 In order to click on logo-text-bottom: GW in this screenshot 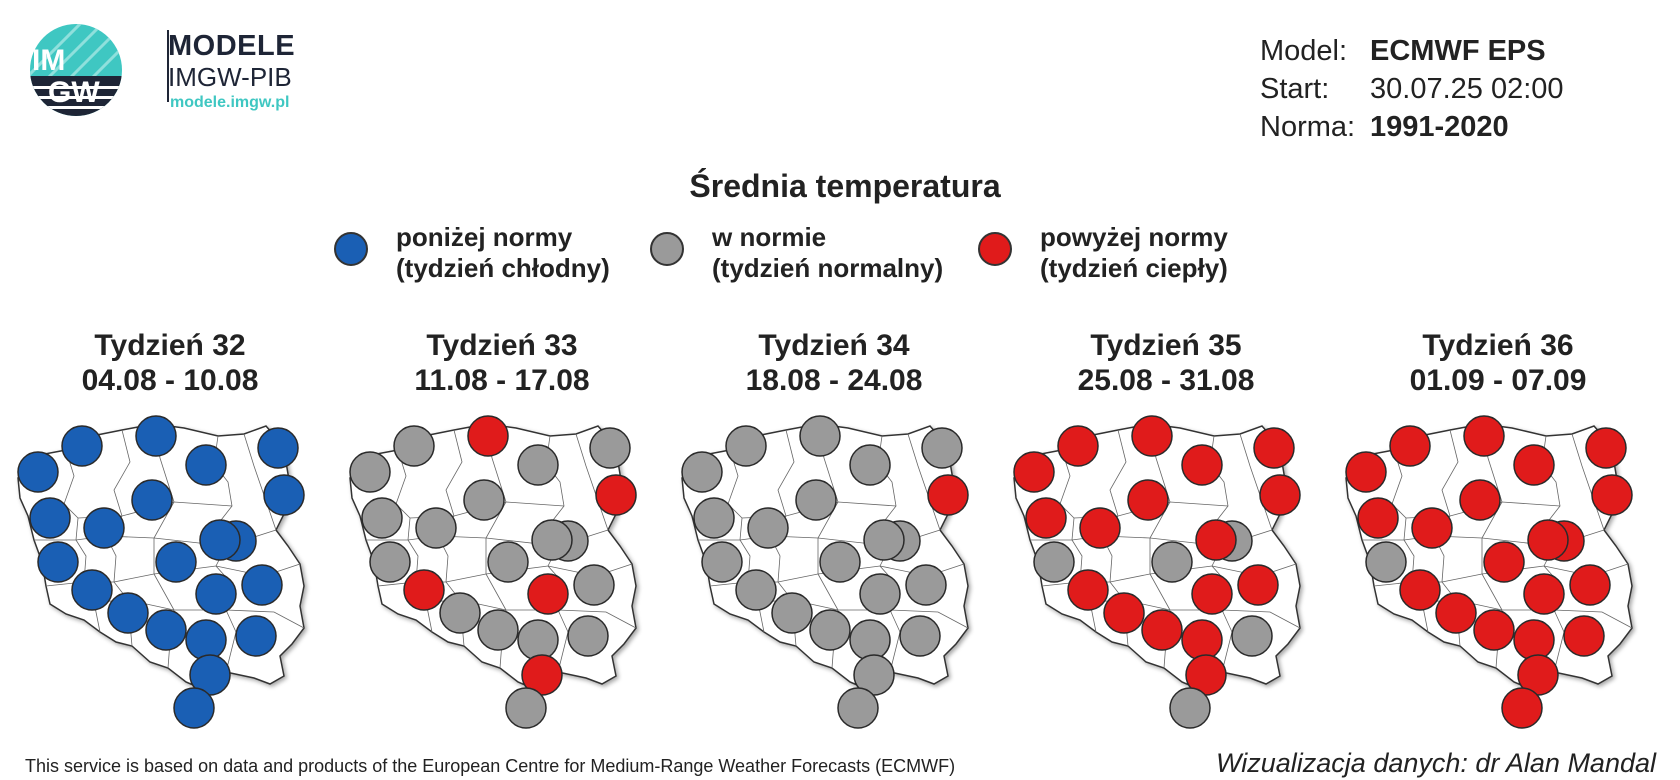, I will do `click(74, 92)`.